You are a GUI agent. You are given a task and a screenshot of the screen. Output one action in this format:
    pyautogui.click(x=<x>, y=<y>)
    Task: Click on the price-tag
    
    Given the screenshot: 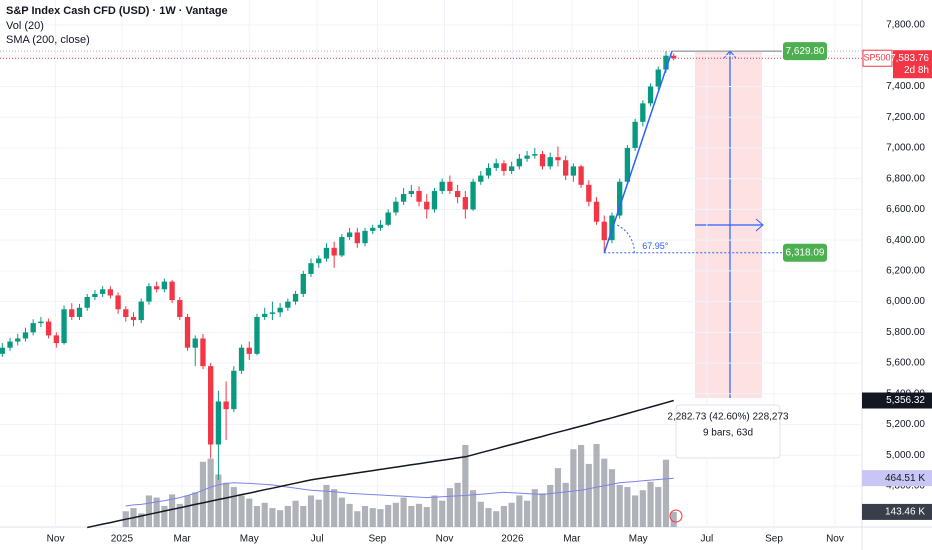 What is the action you would take?
    pyautogui.click(x=912, y=64)
    